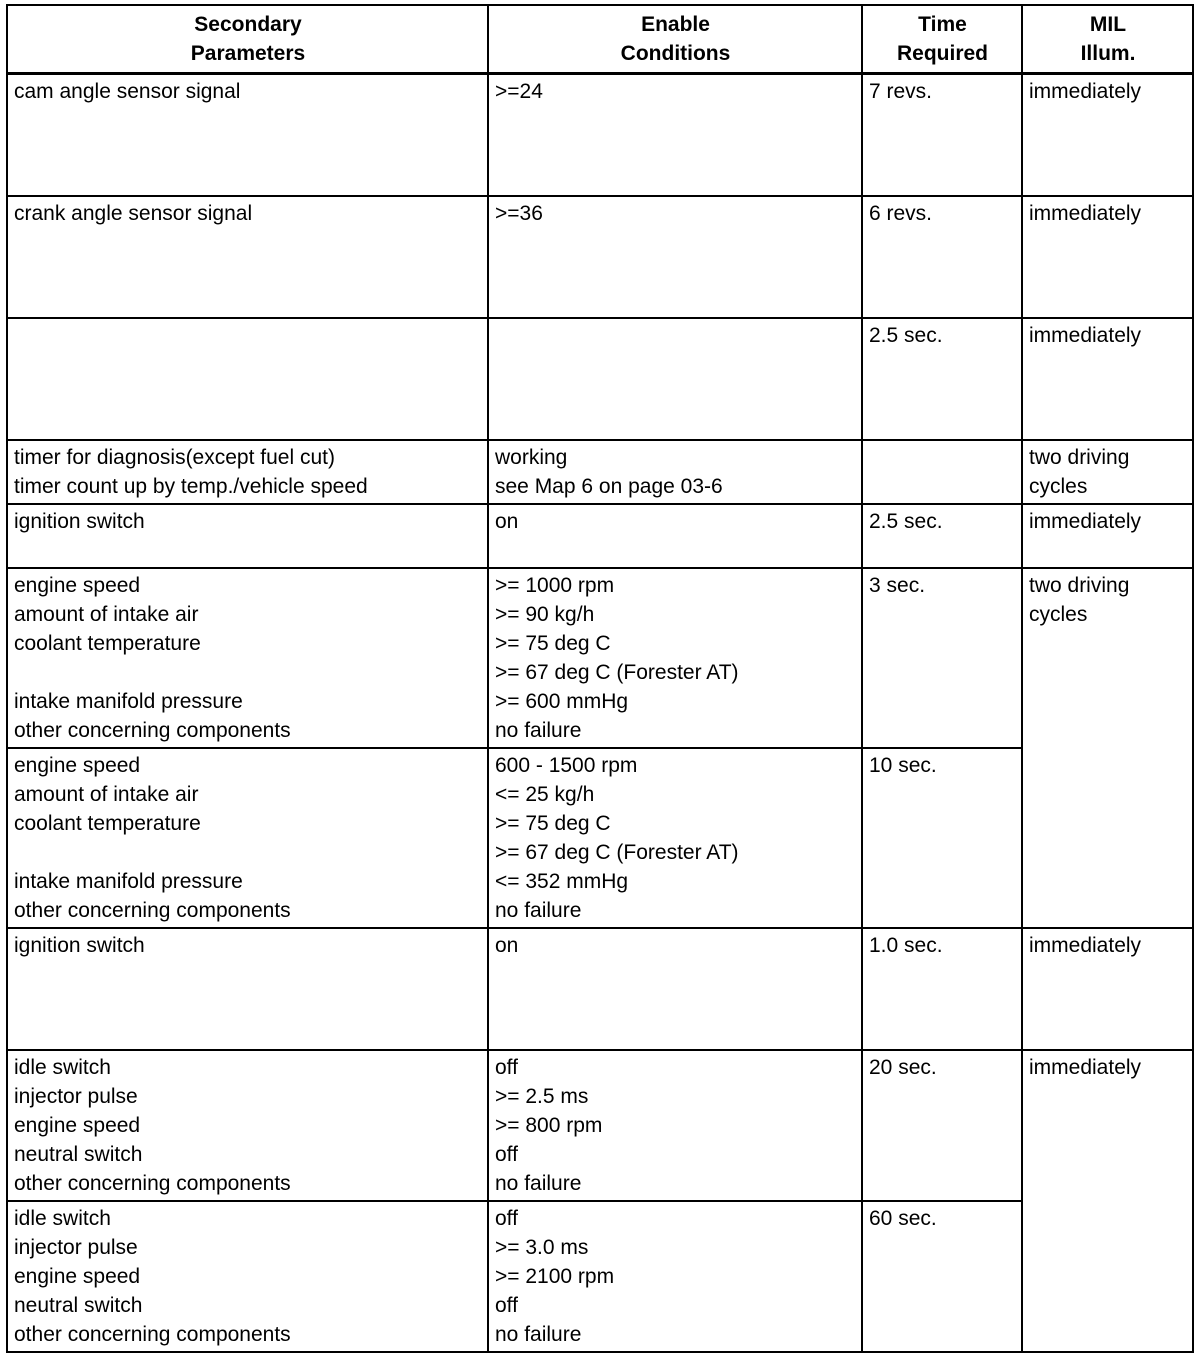 This screenshot has height=1366, width=1200. I want to click on header-line-1: Enable, so click(675, 24).